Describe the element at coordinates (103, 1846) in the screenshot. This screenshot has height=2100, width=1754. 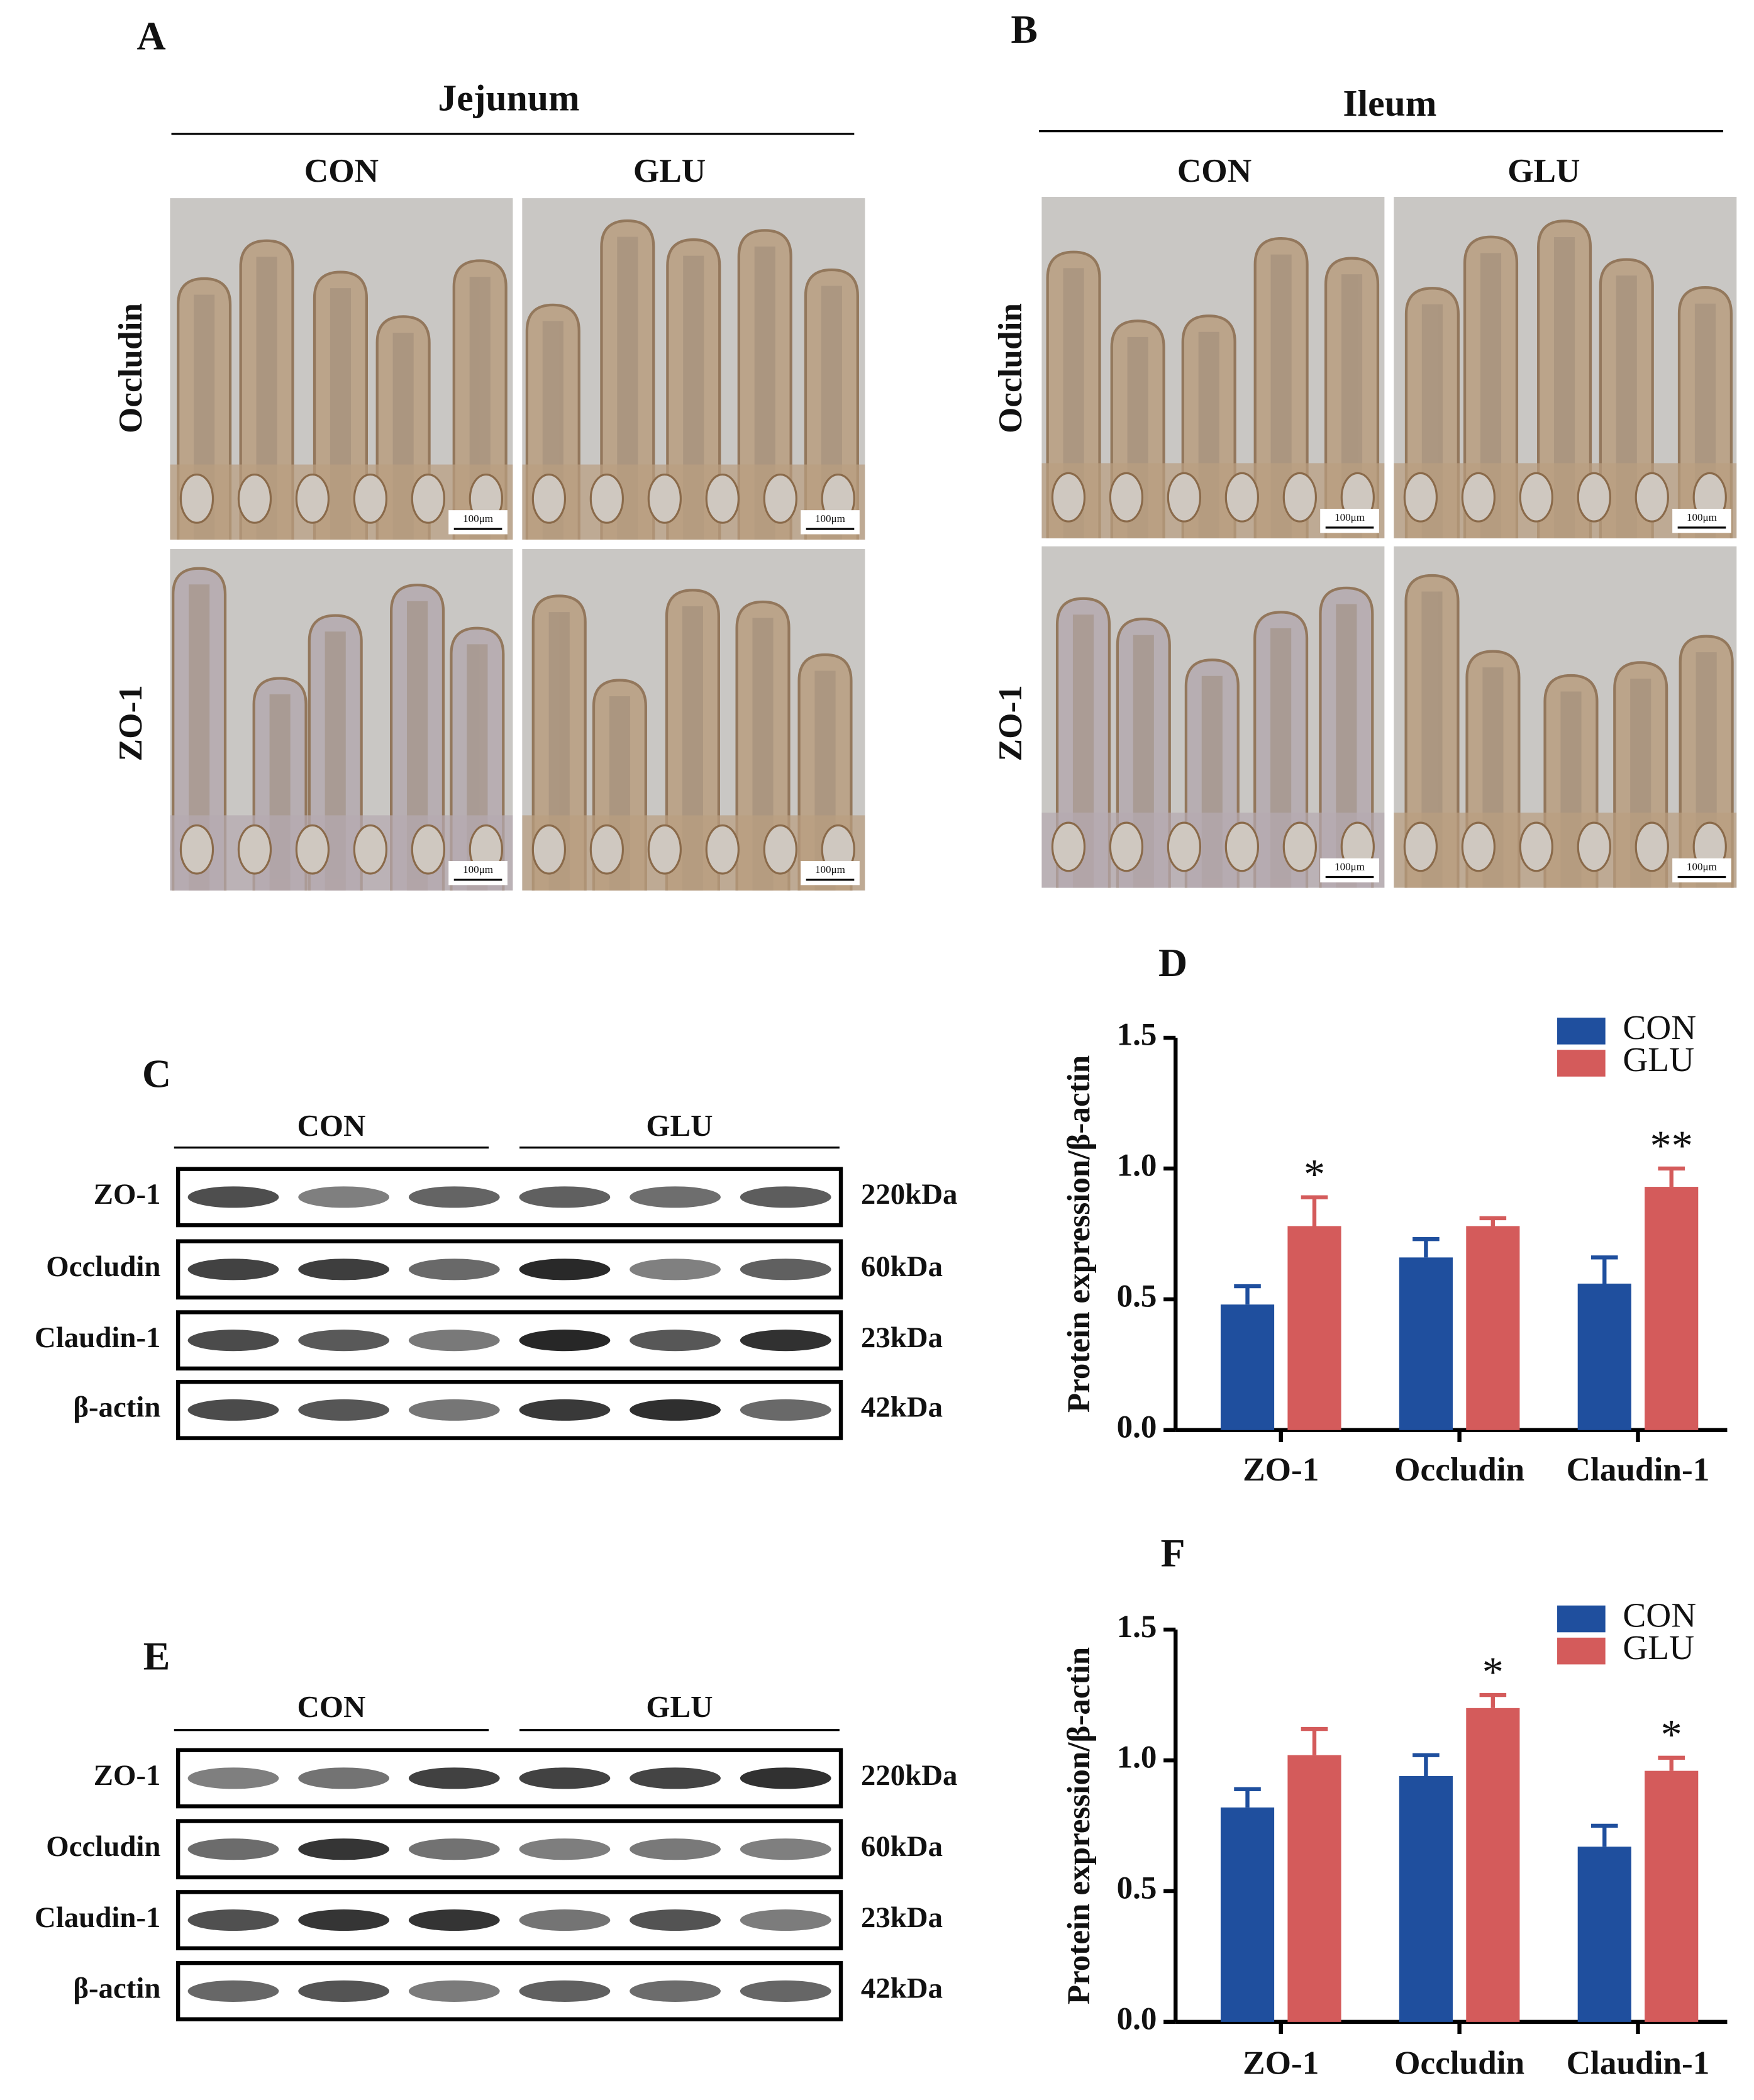
I see `blot-row-label: Occludin` at that location.